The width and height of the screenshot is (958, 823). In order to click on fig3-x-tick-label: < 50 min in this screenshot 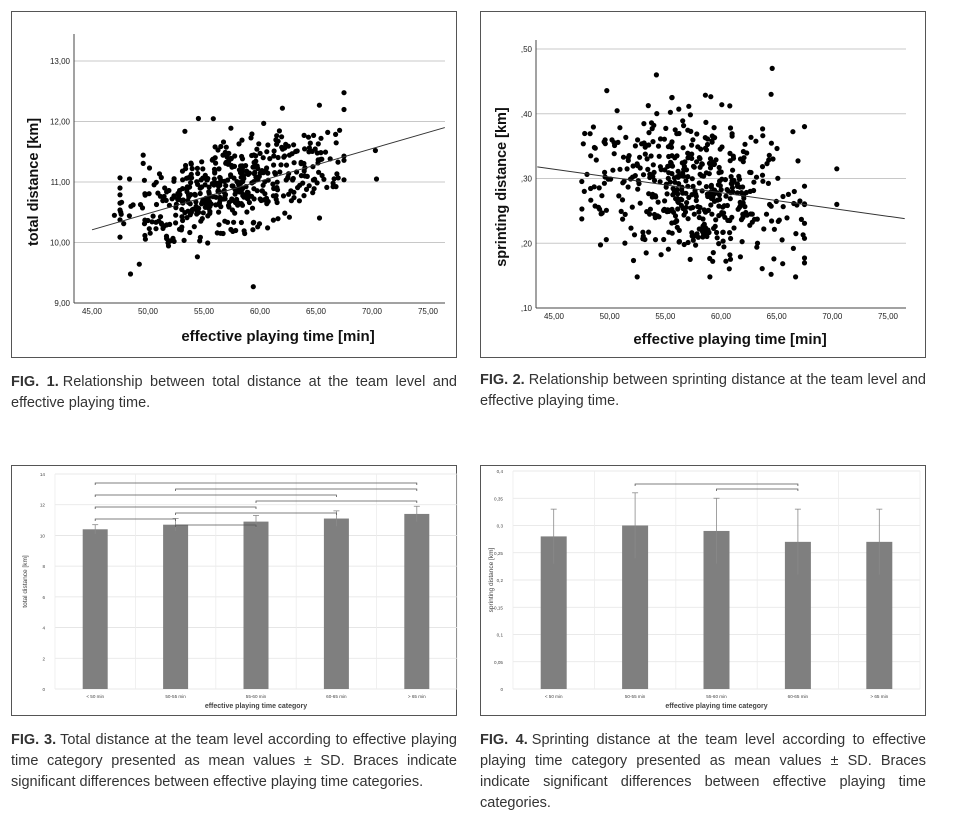, I will do `click(95, 696)`.